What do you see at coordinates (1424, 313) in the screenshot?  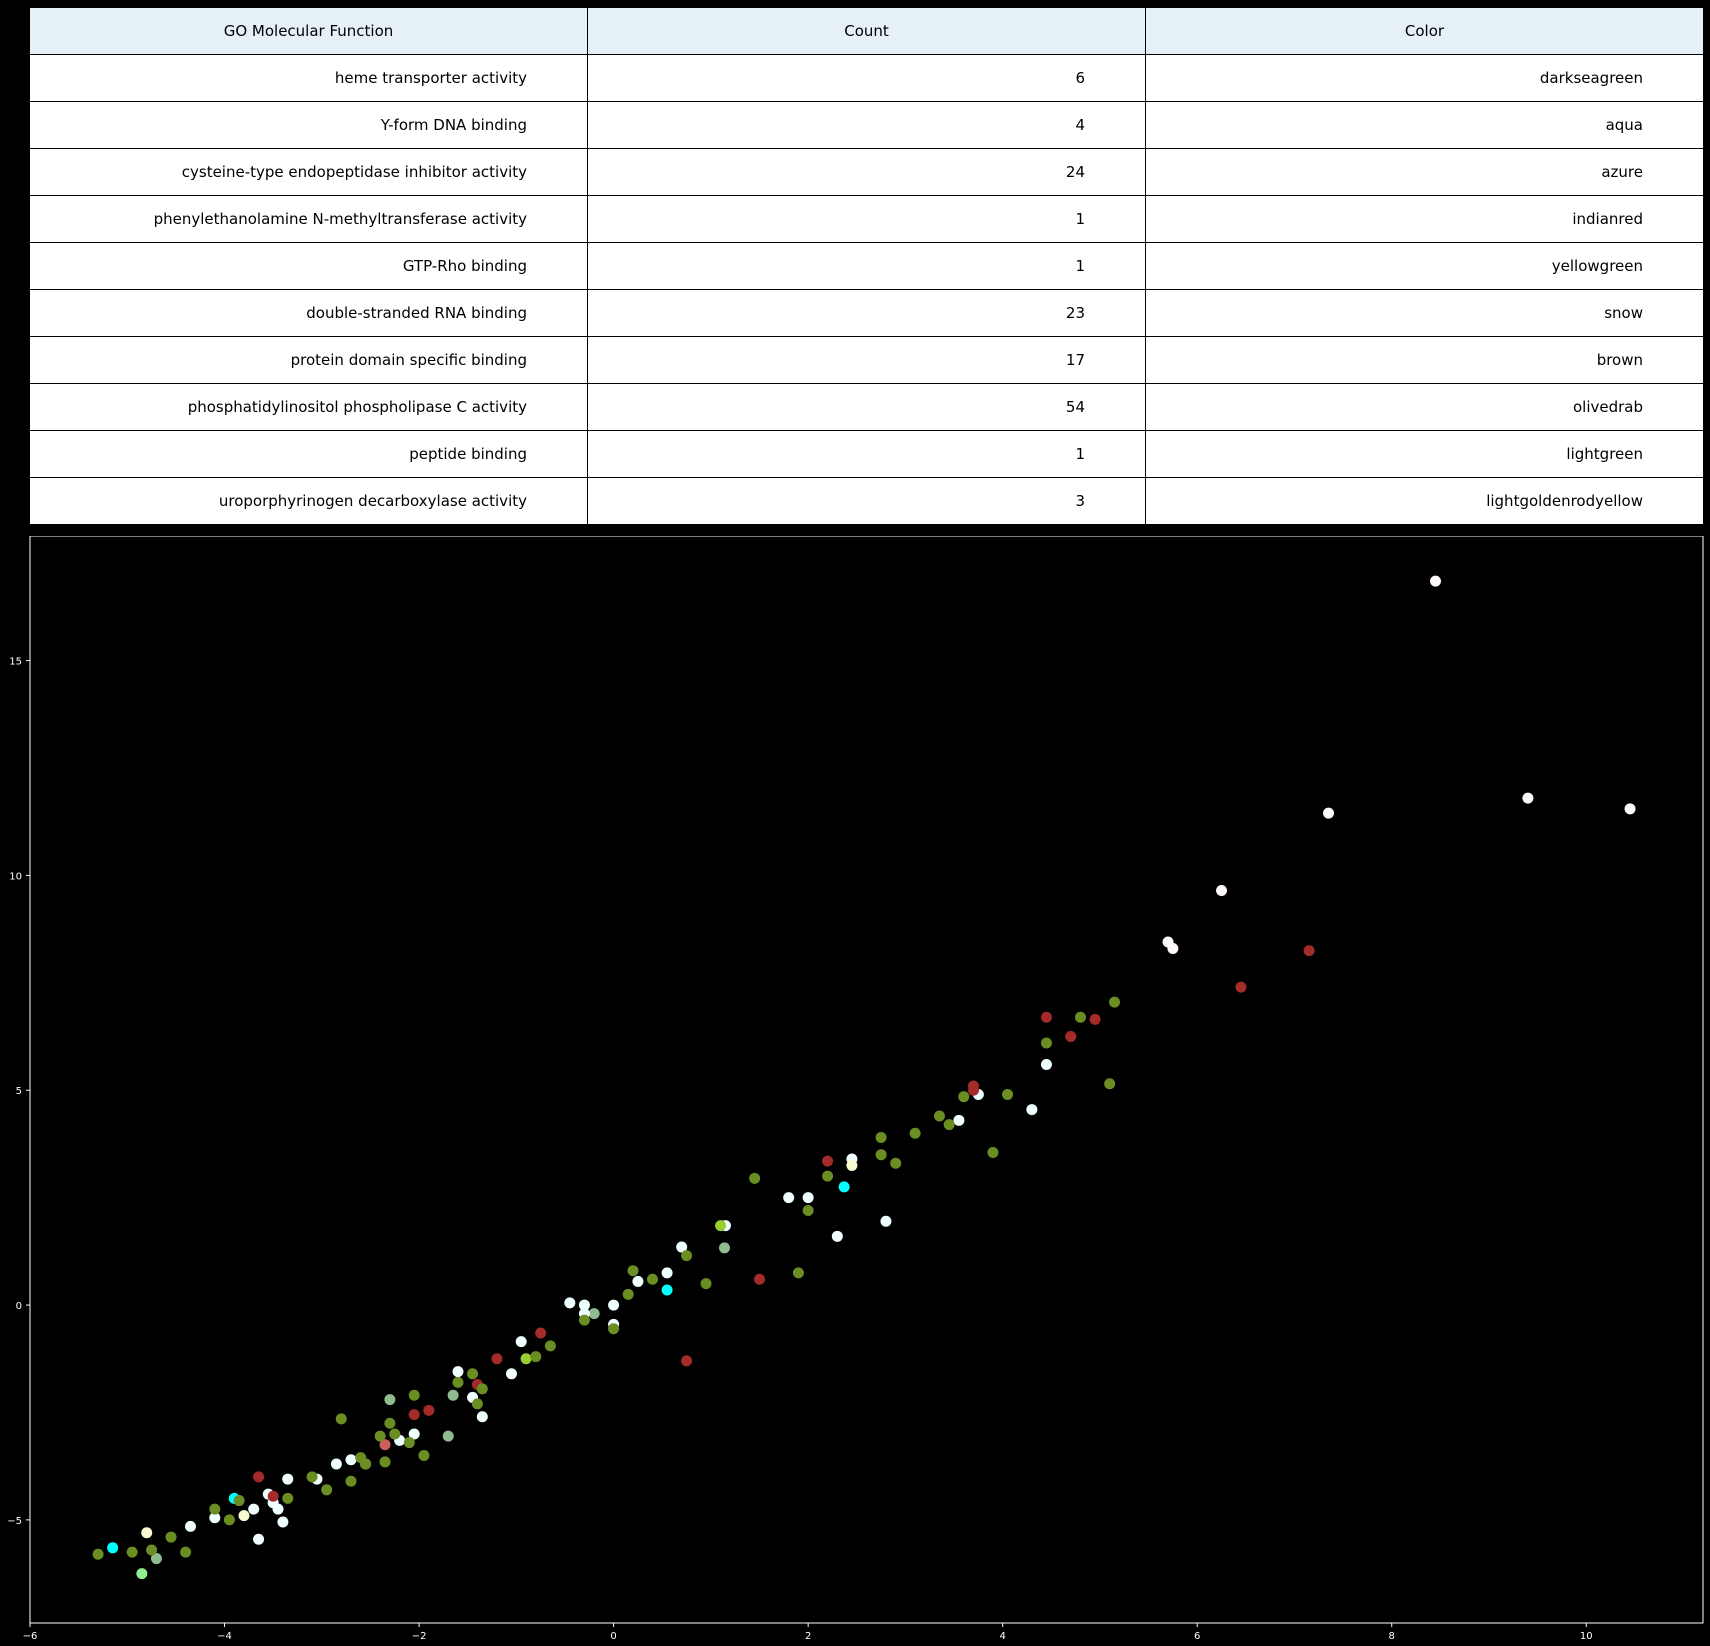 I see `cell-color: snow` at bounding box center [1424, 313].